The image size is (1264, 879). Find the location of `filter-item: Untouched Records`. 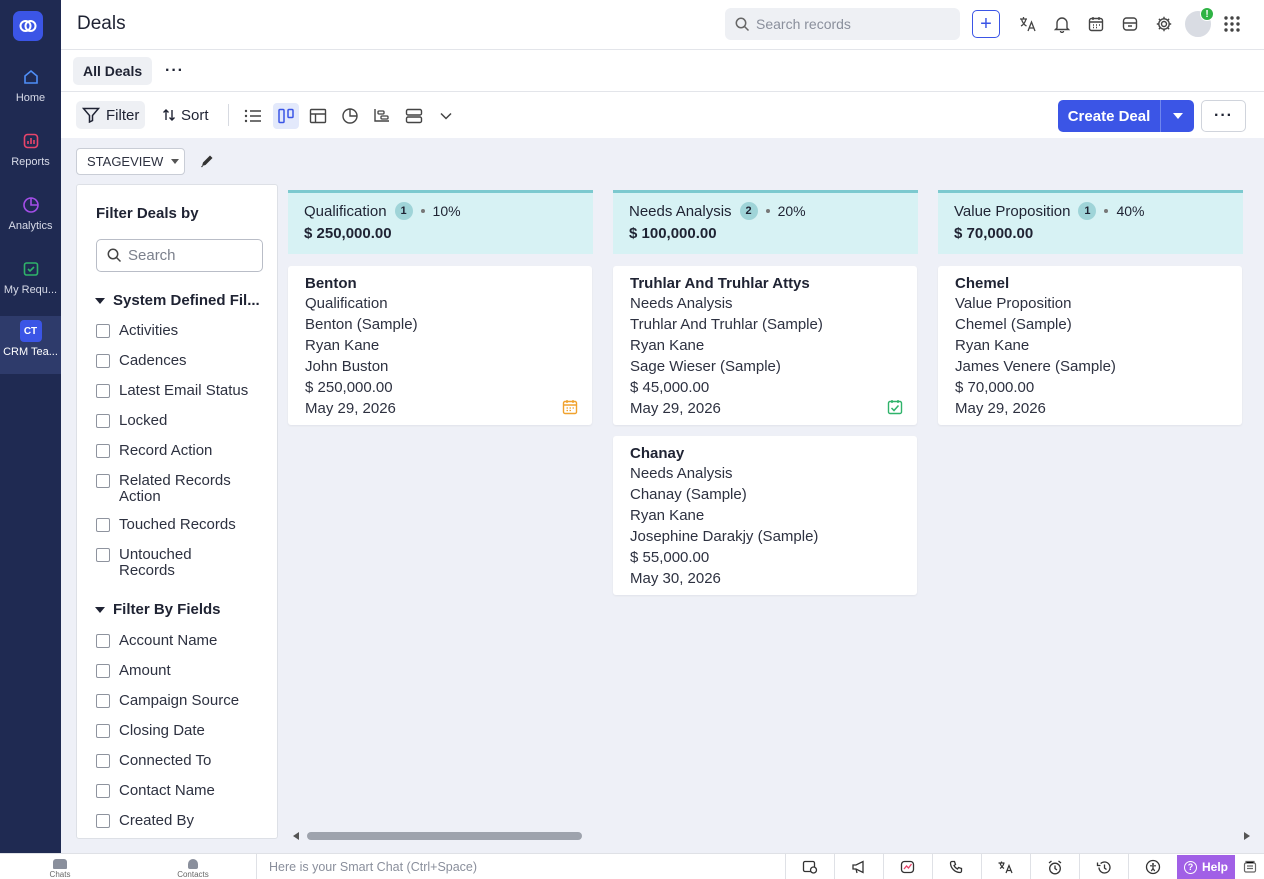

filter-item: Untouched Records is located at coordinates (156, 563).